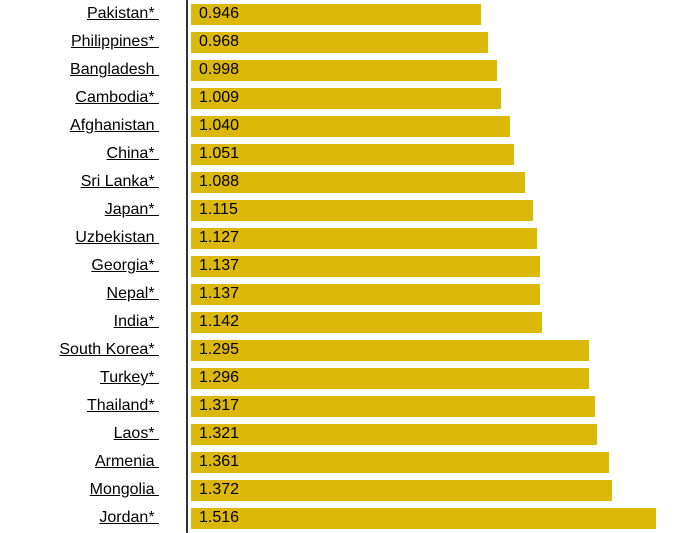 The image size is (687, 533). Describe the element at coordinates (358, 182) in the screenshot. I see `value-bar: 1.088` at that location.